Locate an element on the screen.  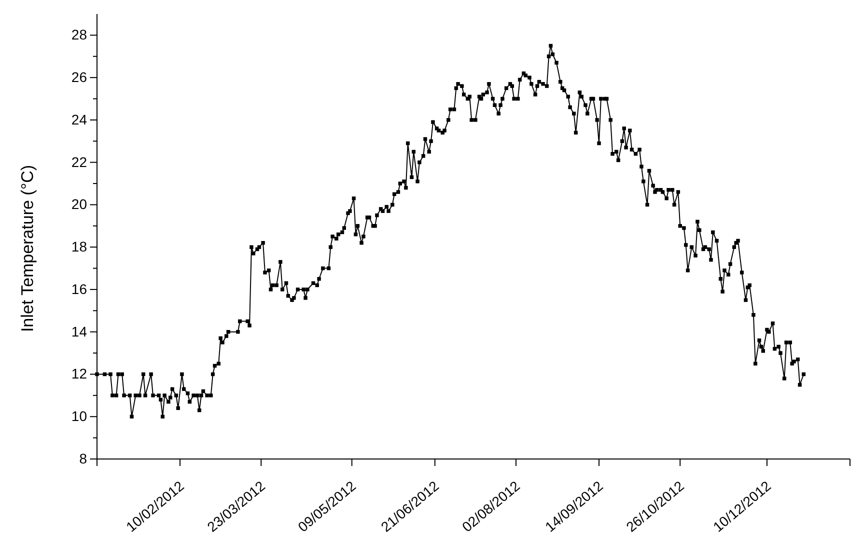
y-tick-label: 20 is located at coordinates (79, 204).